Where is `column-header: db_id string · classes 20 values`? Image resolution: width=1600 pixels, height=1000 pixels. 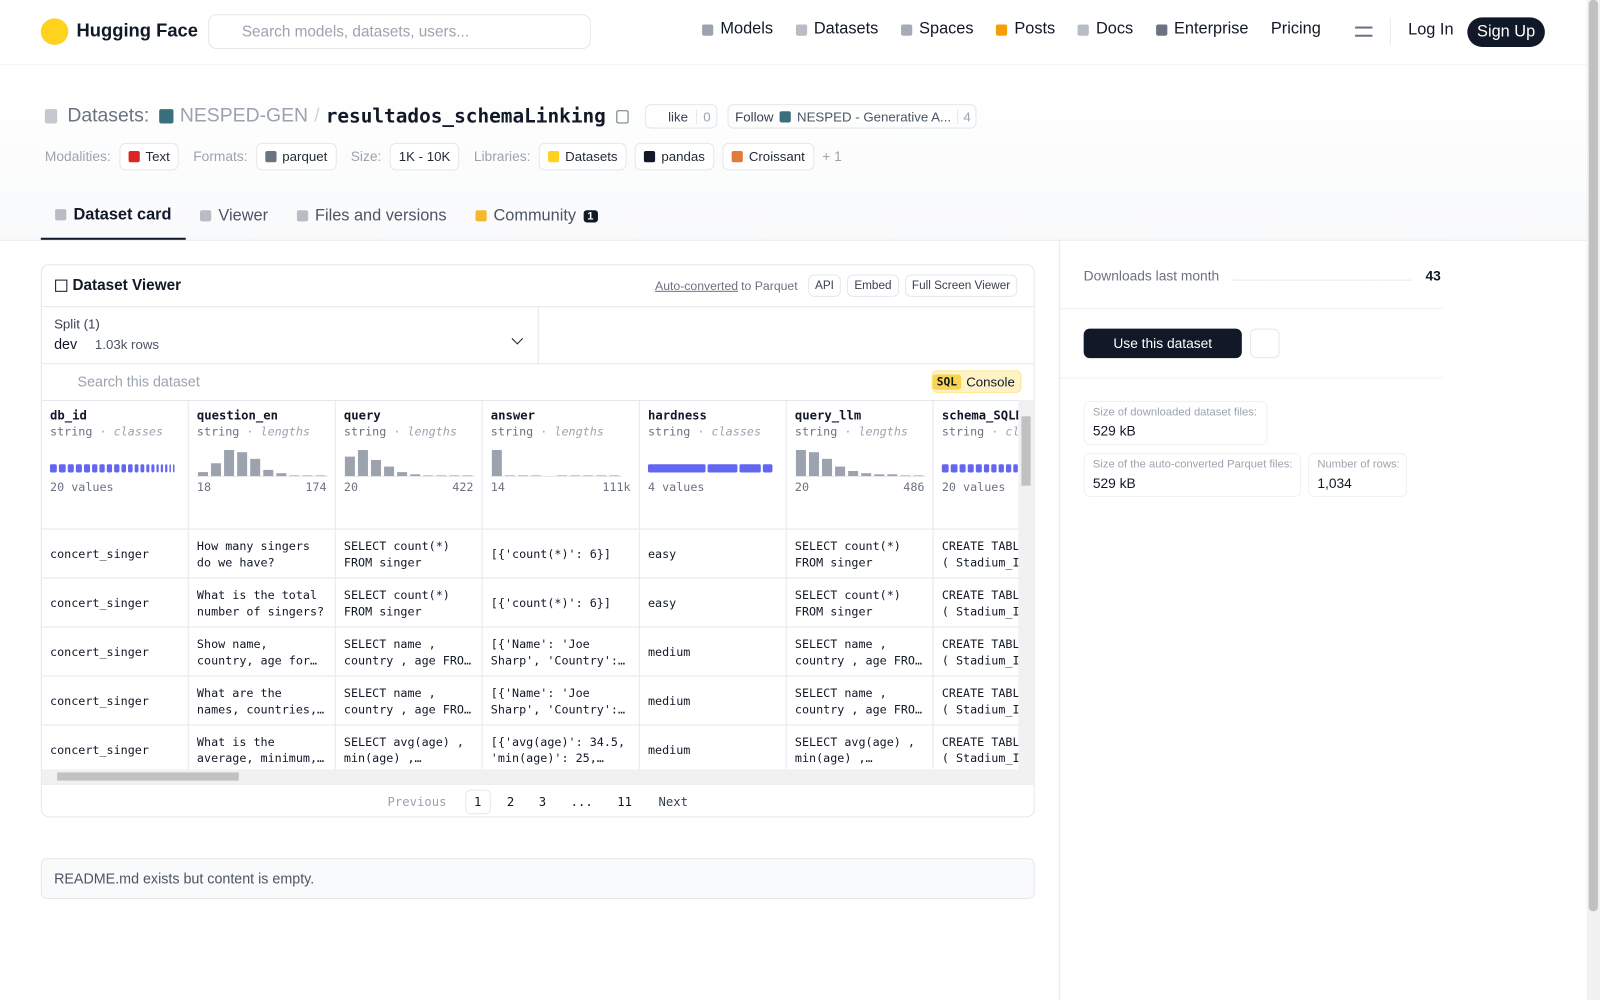
column-header: db_id string · classes 20 values is located at coordinates (115, 464).